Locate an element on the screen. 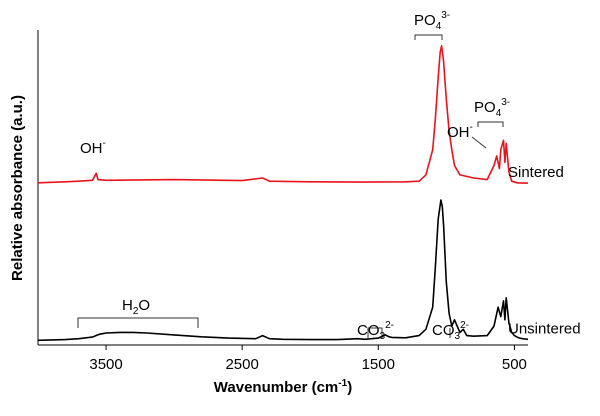 This screenshot has width=600, height=416. annotation-base: H is located at coordinates (127, 305).